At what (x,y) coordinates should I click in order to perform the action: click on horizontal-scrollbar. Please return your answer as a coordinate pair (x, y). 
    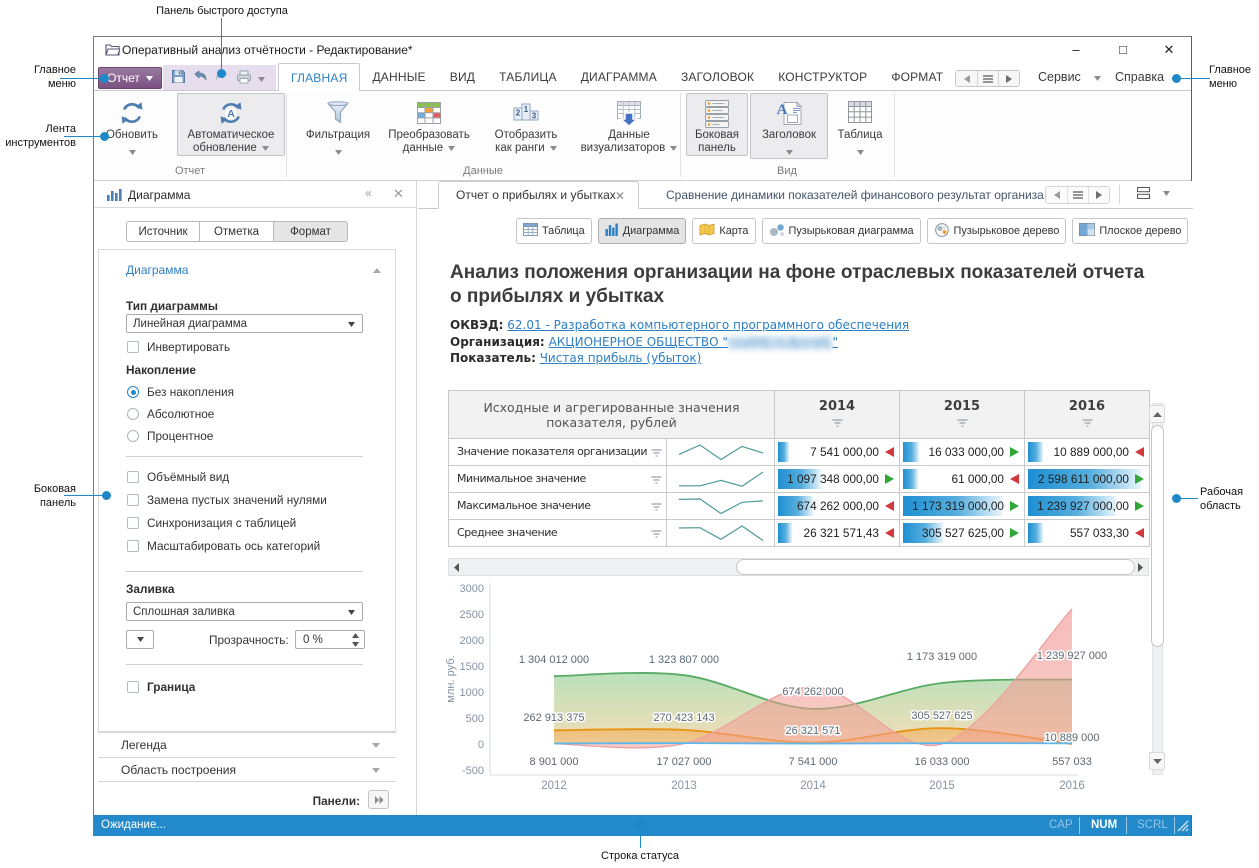
    Looking at the image, I should click on (798, 567).